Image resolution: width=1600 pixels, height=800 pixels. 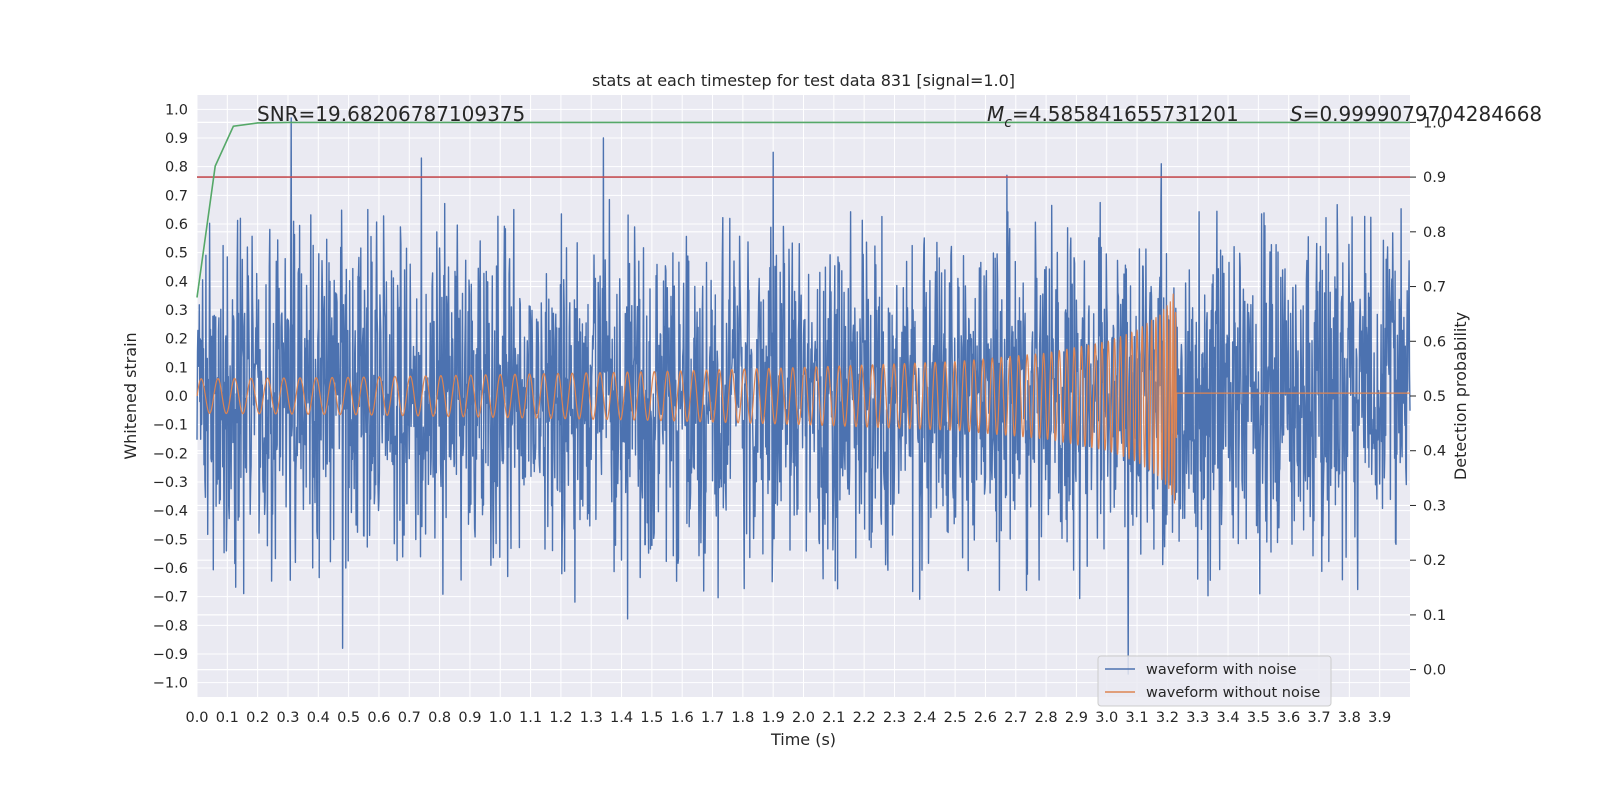 I want to click on x-tick-label: 3.4, so click(x=1228, y=718).